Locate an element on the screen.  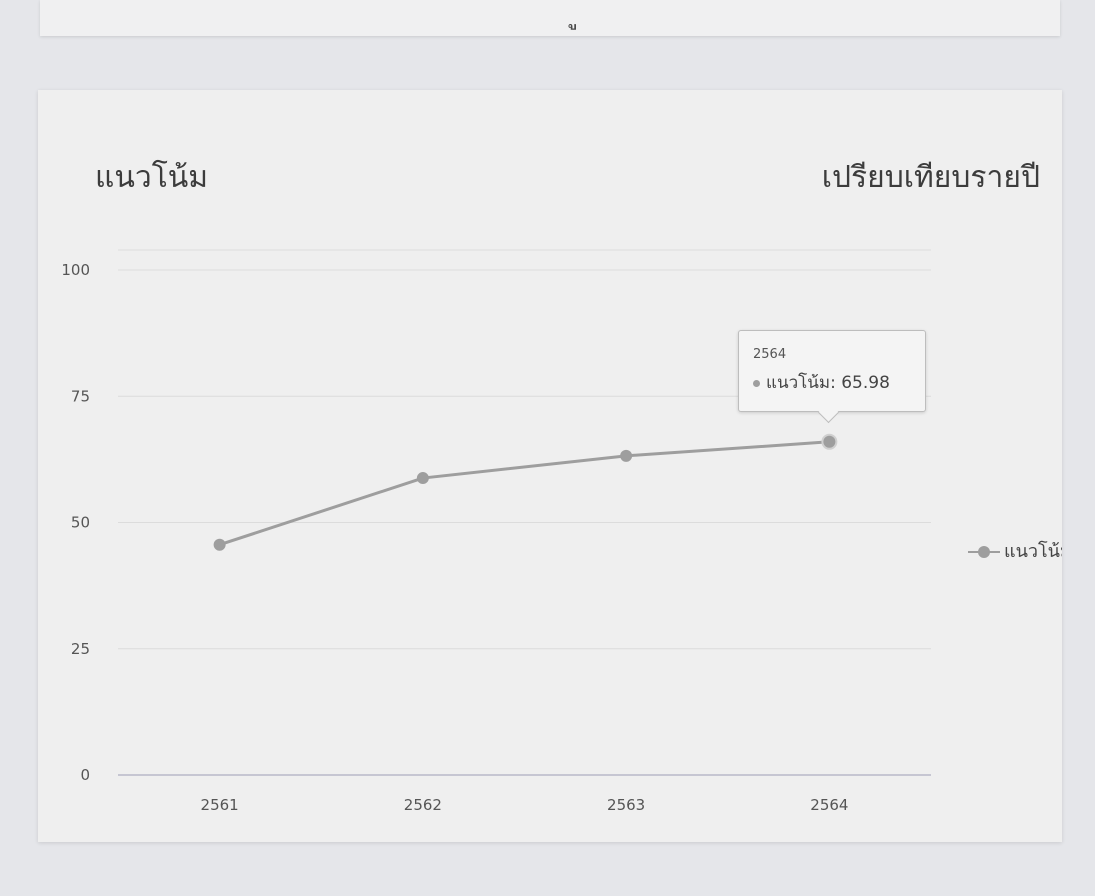
y-tick-label: 100 is located at coordinates (75, 270).